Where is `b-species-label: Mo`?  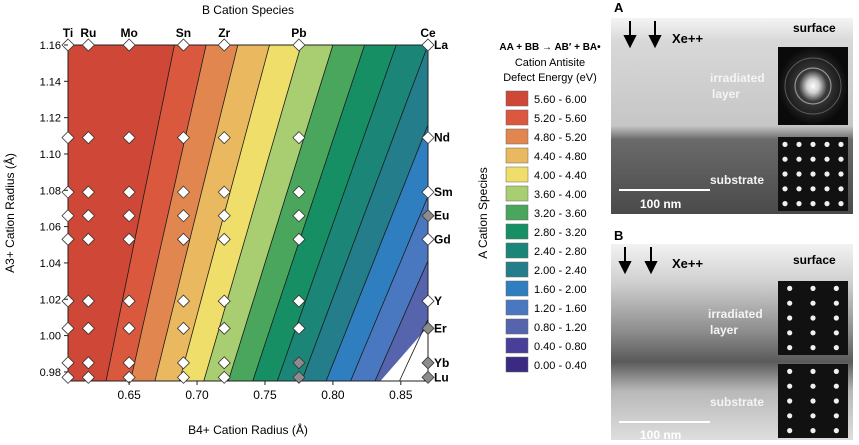
b-species-label: Mo is located at coordinates (128, 33).